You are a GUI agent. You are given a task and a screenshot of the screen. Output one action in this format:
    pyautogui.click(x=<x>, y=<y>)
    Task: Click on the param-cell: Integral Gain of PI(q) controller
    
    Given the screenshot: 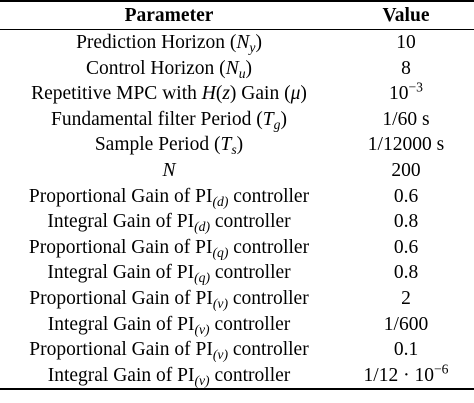 What is the action you would take?
    pyautogui.click(x=169, y=274)
    